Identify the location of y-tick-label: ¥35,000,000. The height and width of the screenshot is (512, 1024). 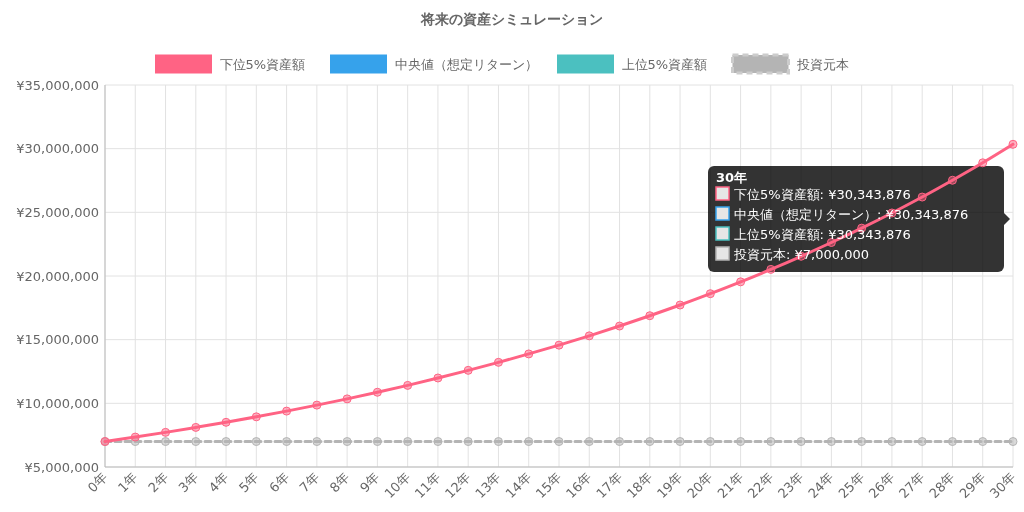
(57, 85).